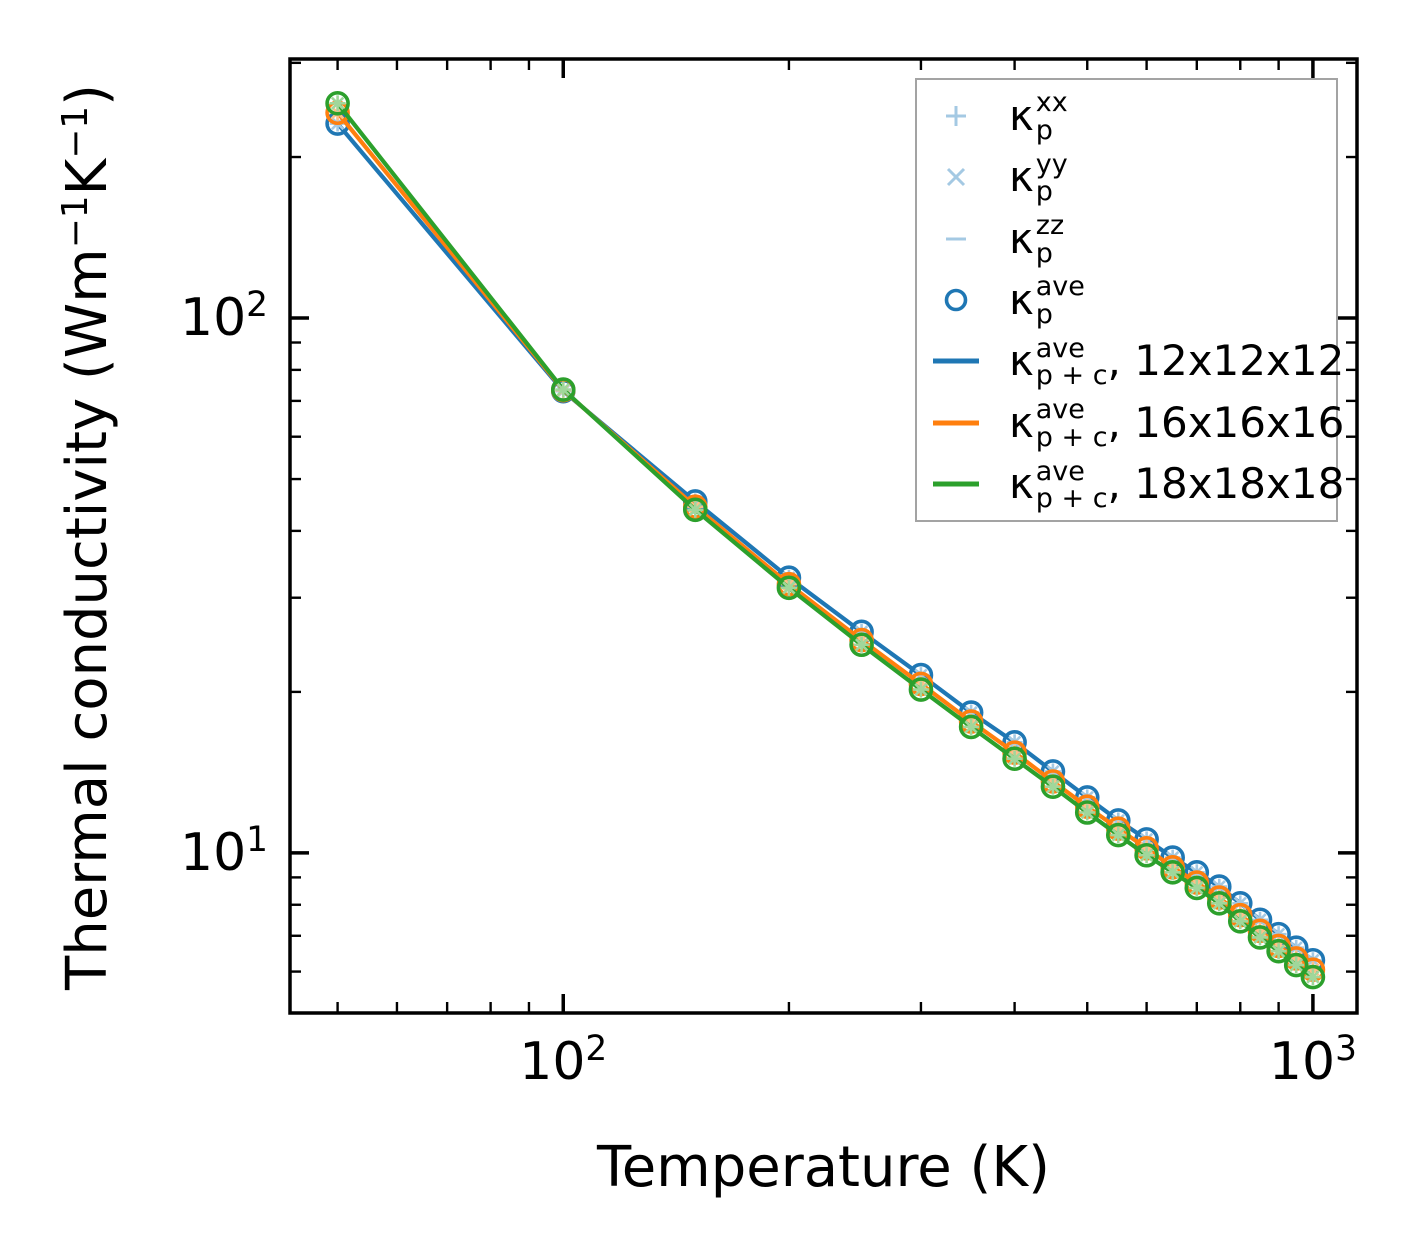 The image size is (1420, 1254). What do you see at coordinates (1126, 300) in the screenshot?
I see `legend-entry: κ ave p` at bounding box center [1126, 300].